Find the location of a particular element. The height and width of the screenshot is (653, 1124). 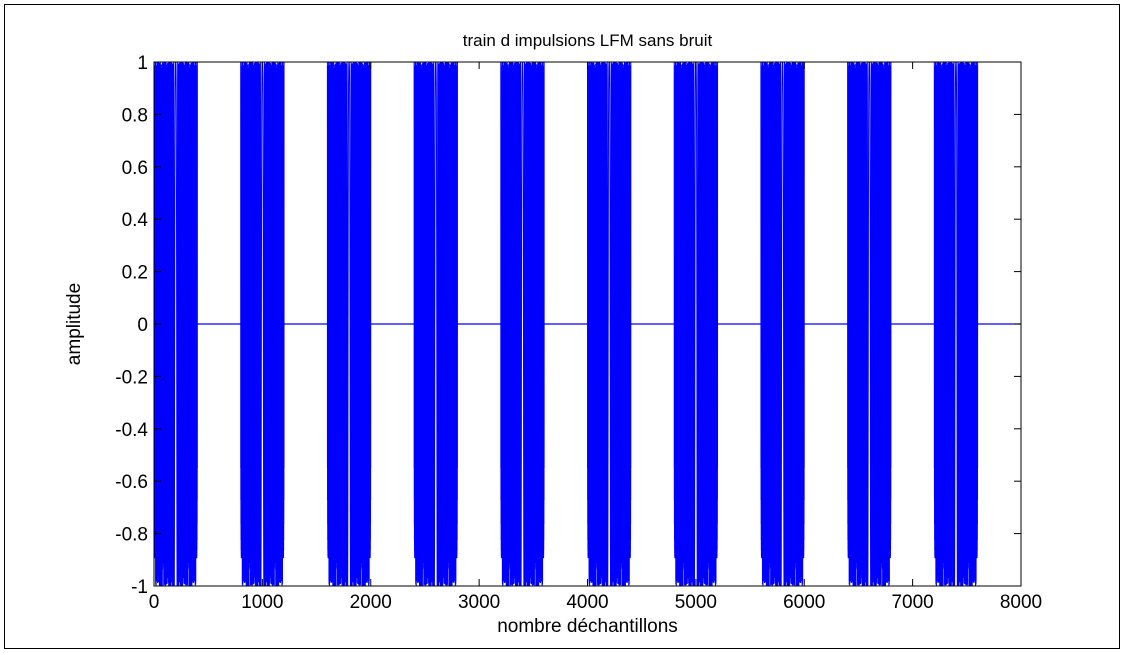

x-tick-label: 1000 is located at coordinates (262, 602).